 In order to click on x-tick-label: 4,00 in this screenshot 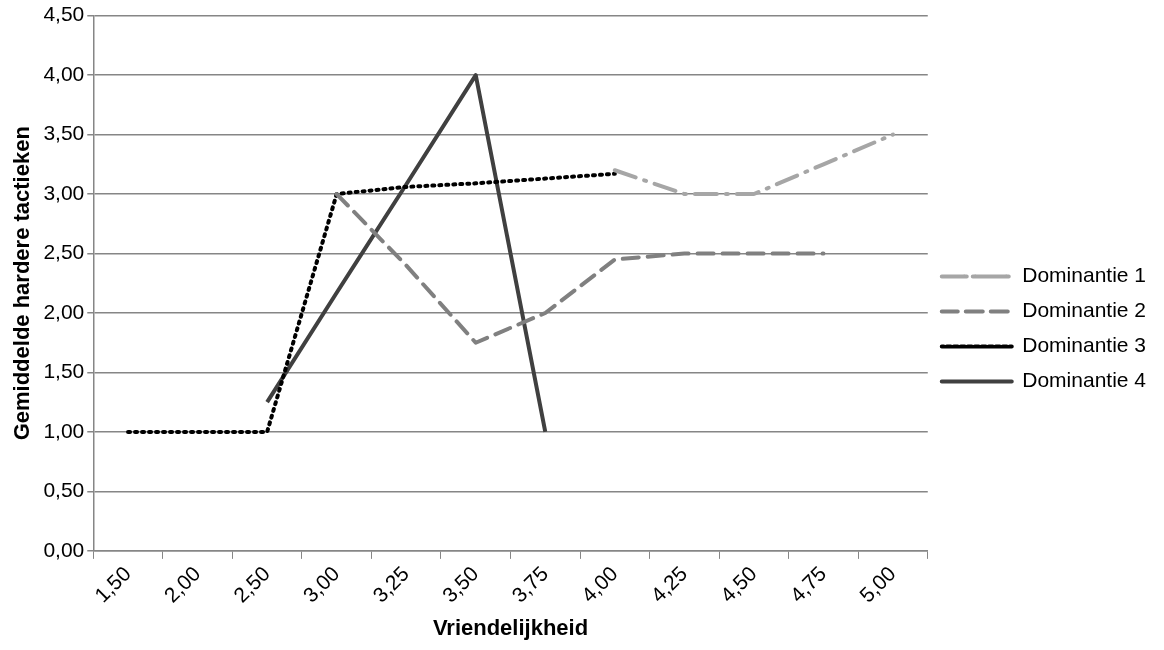, I will do `click(599, 584)`.